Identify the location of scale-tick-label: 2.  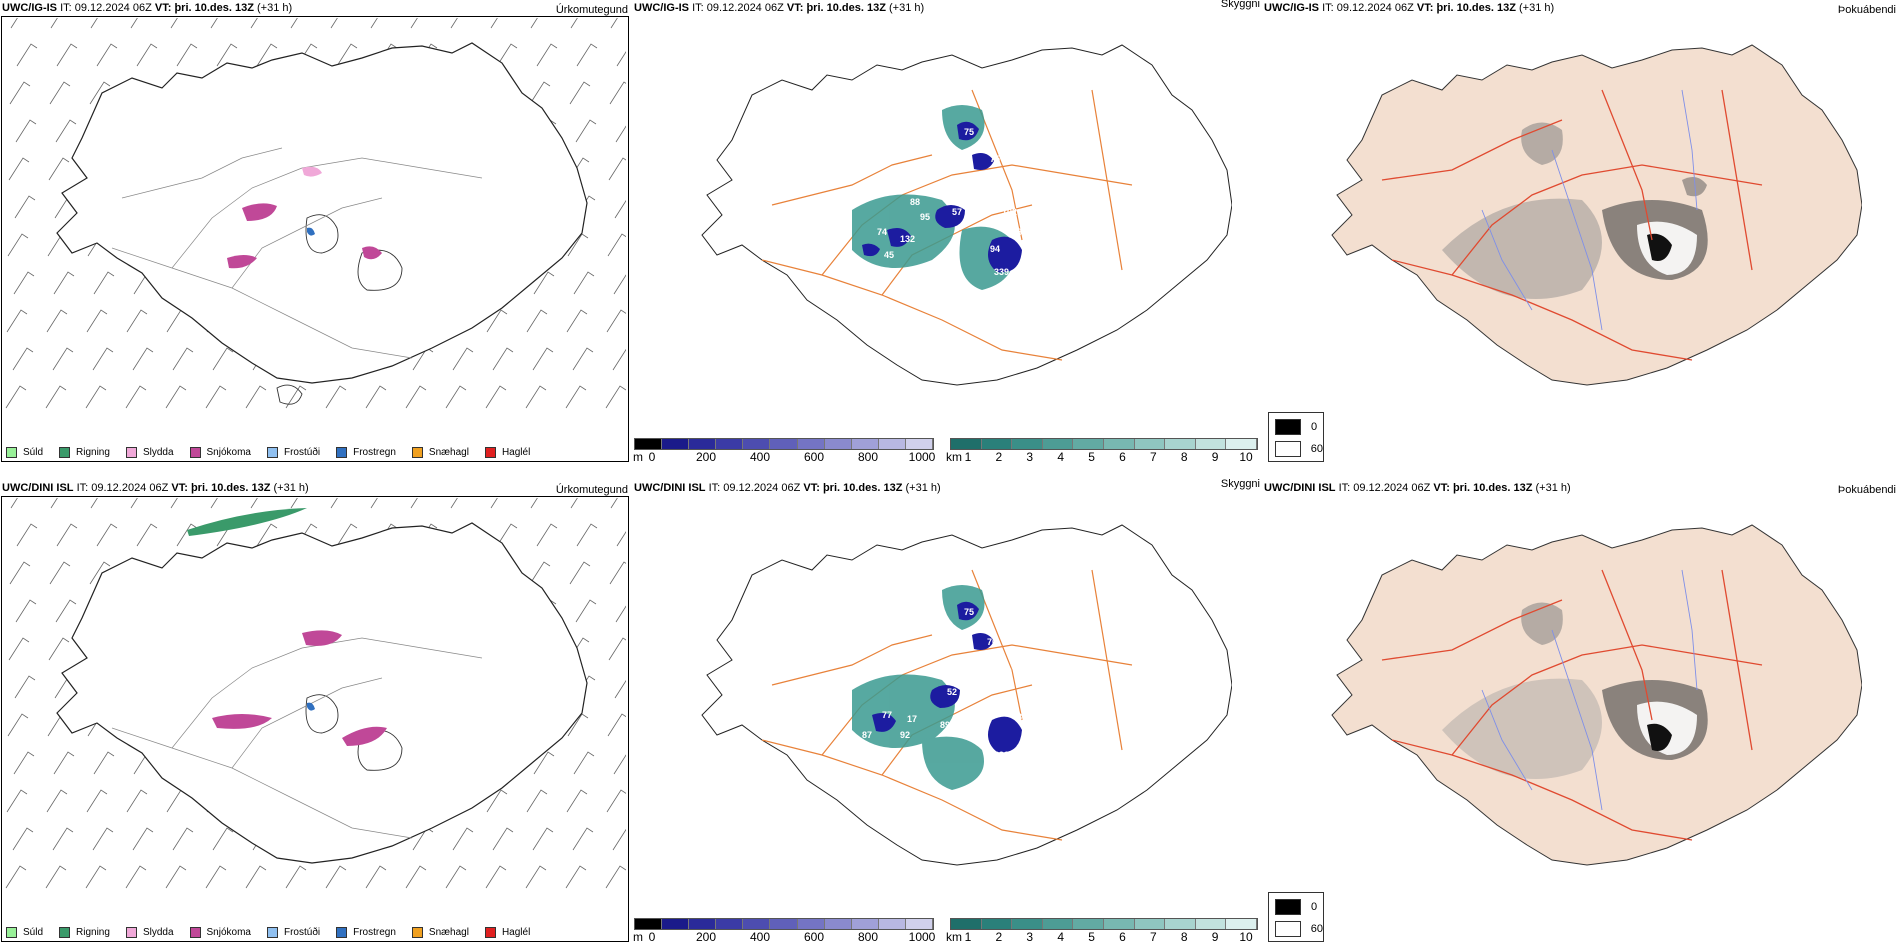
(999, 937).